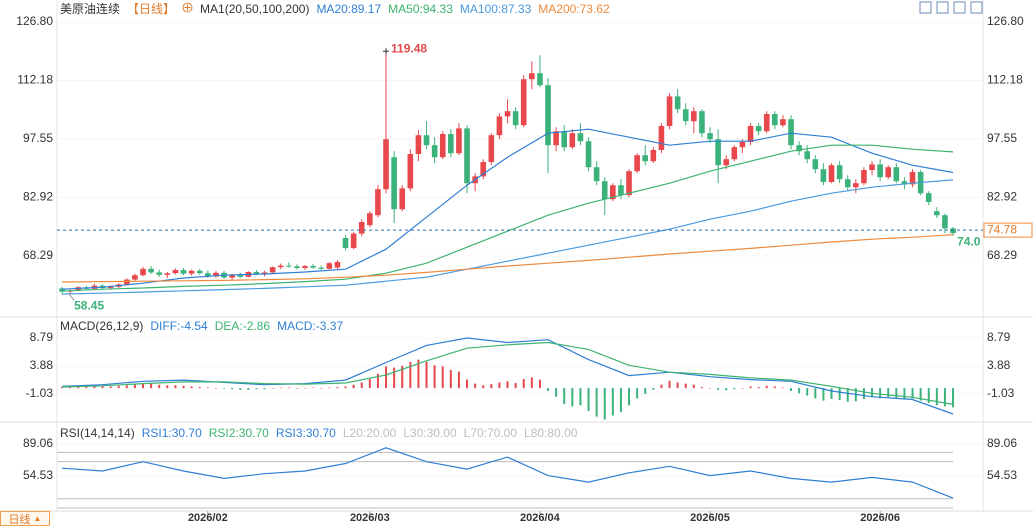  What do you see at coordinates (242, 326) in the screenshot?
I see `legend-entry: DEA:-2.86` at bounding box center [242, 326].